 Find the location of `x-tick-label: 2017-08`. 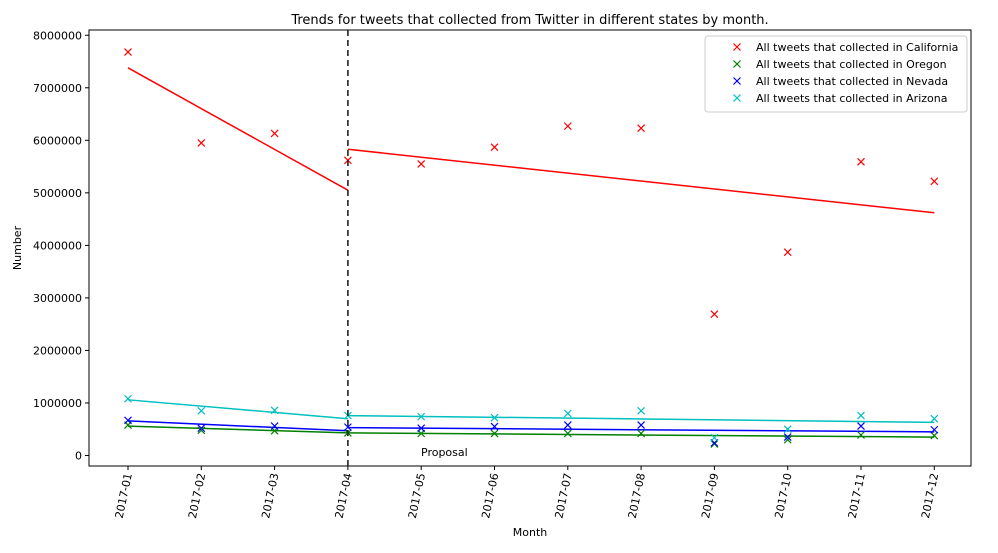

x-tick-label: 2017-08 is located at coordinates (637, 496).